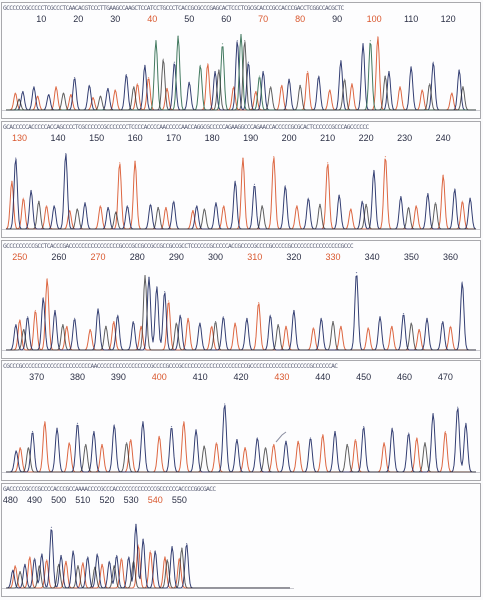 This screenshot has height=600, width=483. I want to click on trace-blue, so click(241, 313).